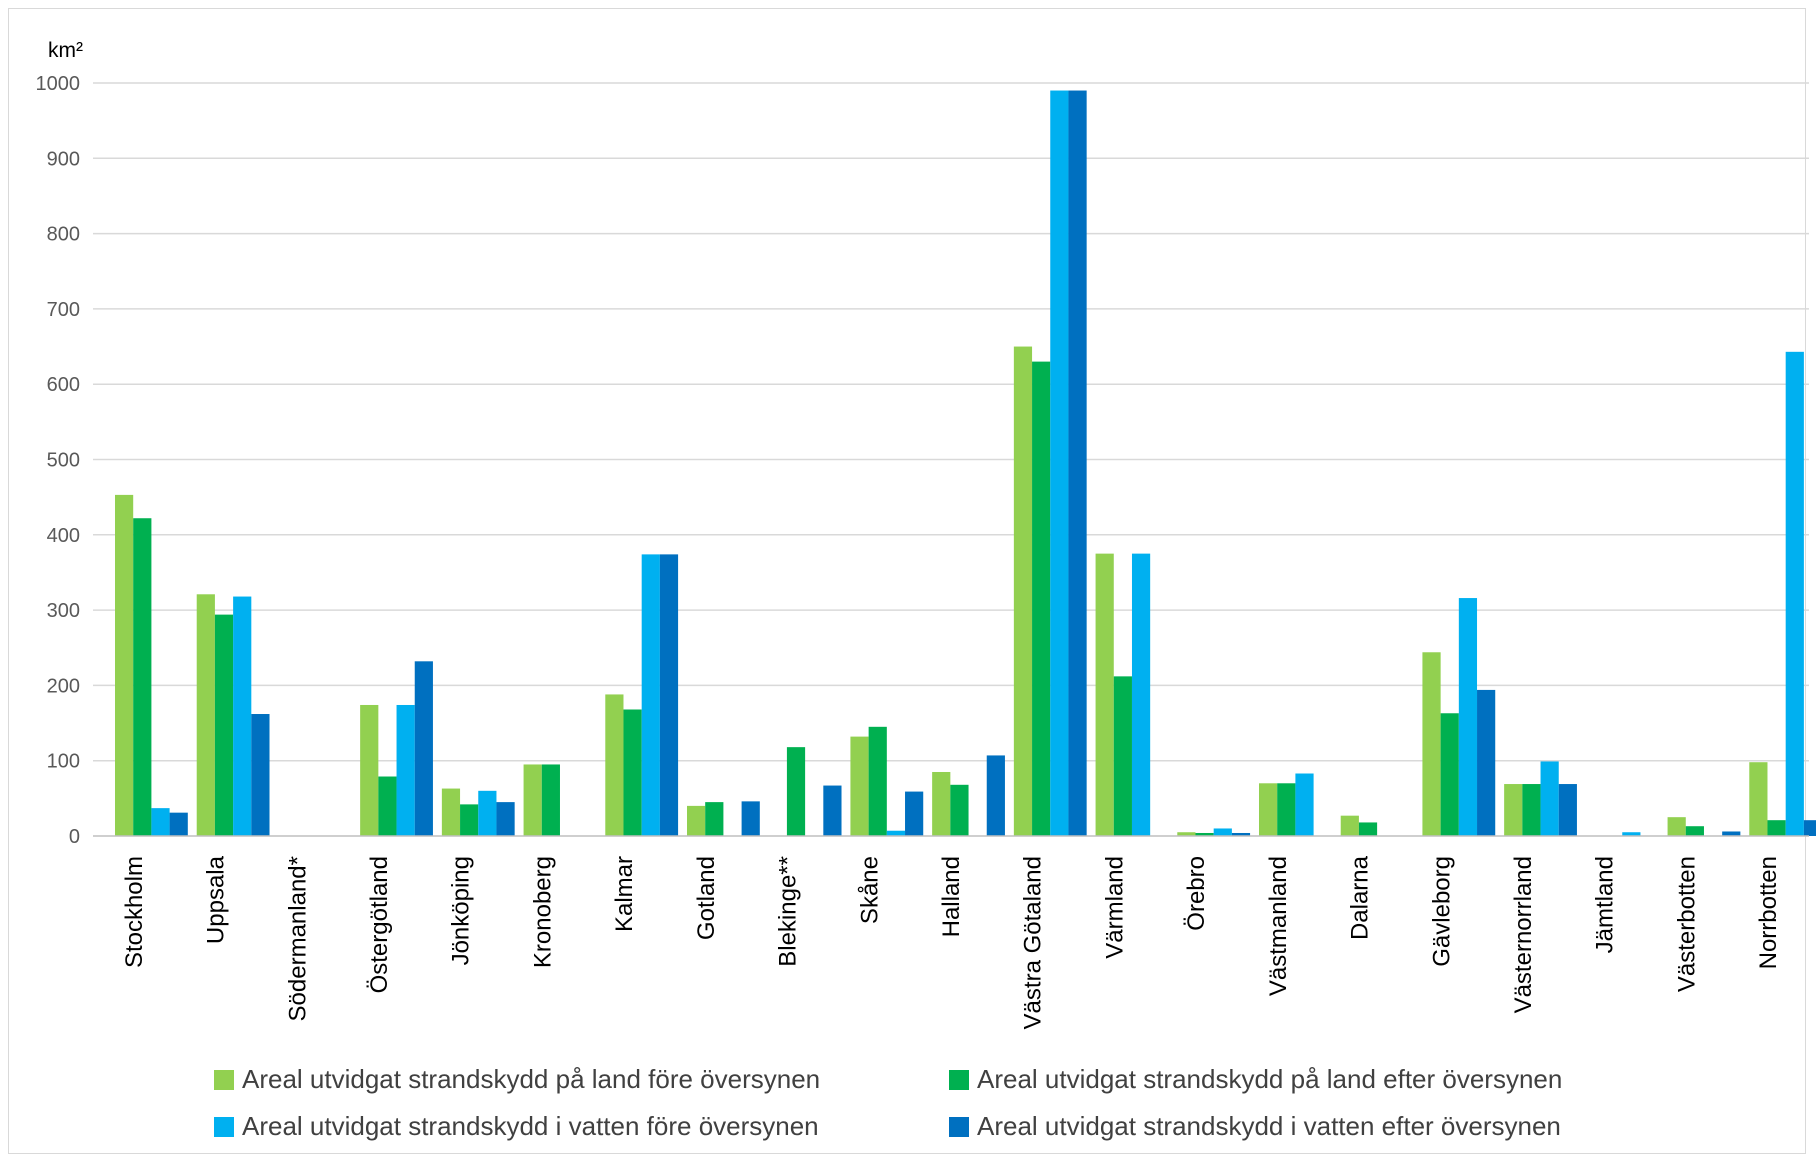 This screenshot has height=1162, width=1816. Describe the element at coordinates (706, 898) in the screenshot. I see `x-category-label: Gotland` at that location.